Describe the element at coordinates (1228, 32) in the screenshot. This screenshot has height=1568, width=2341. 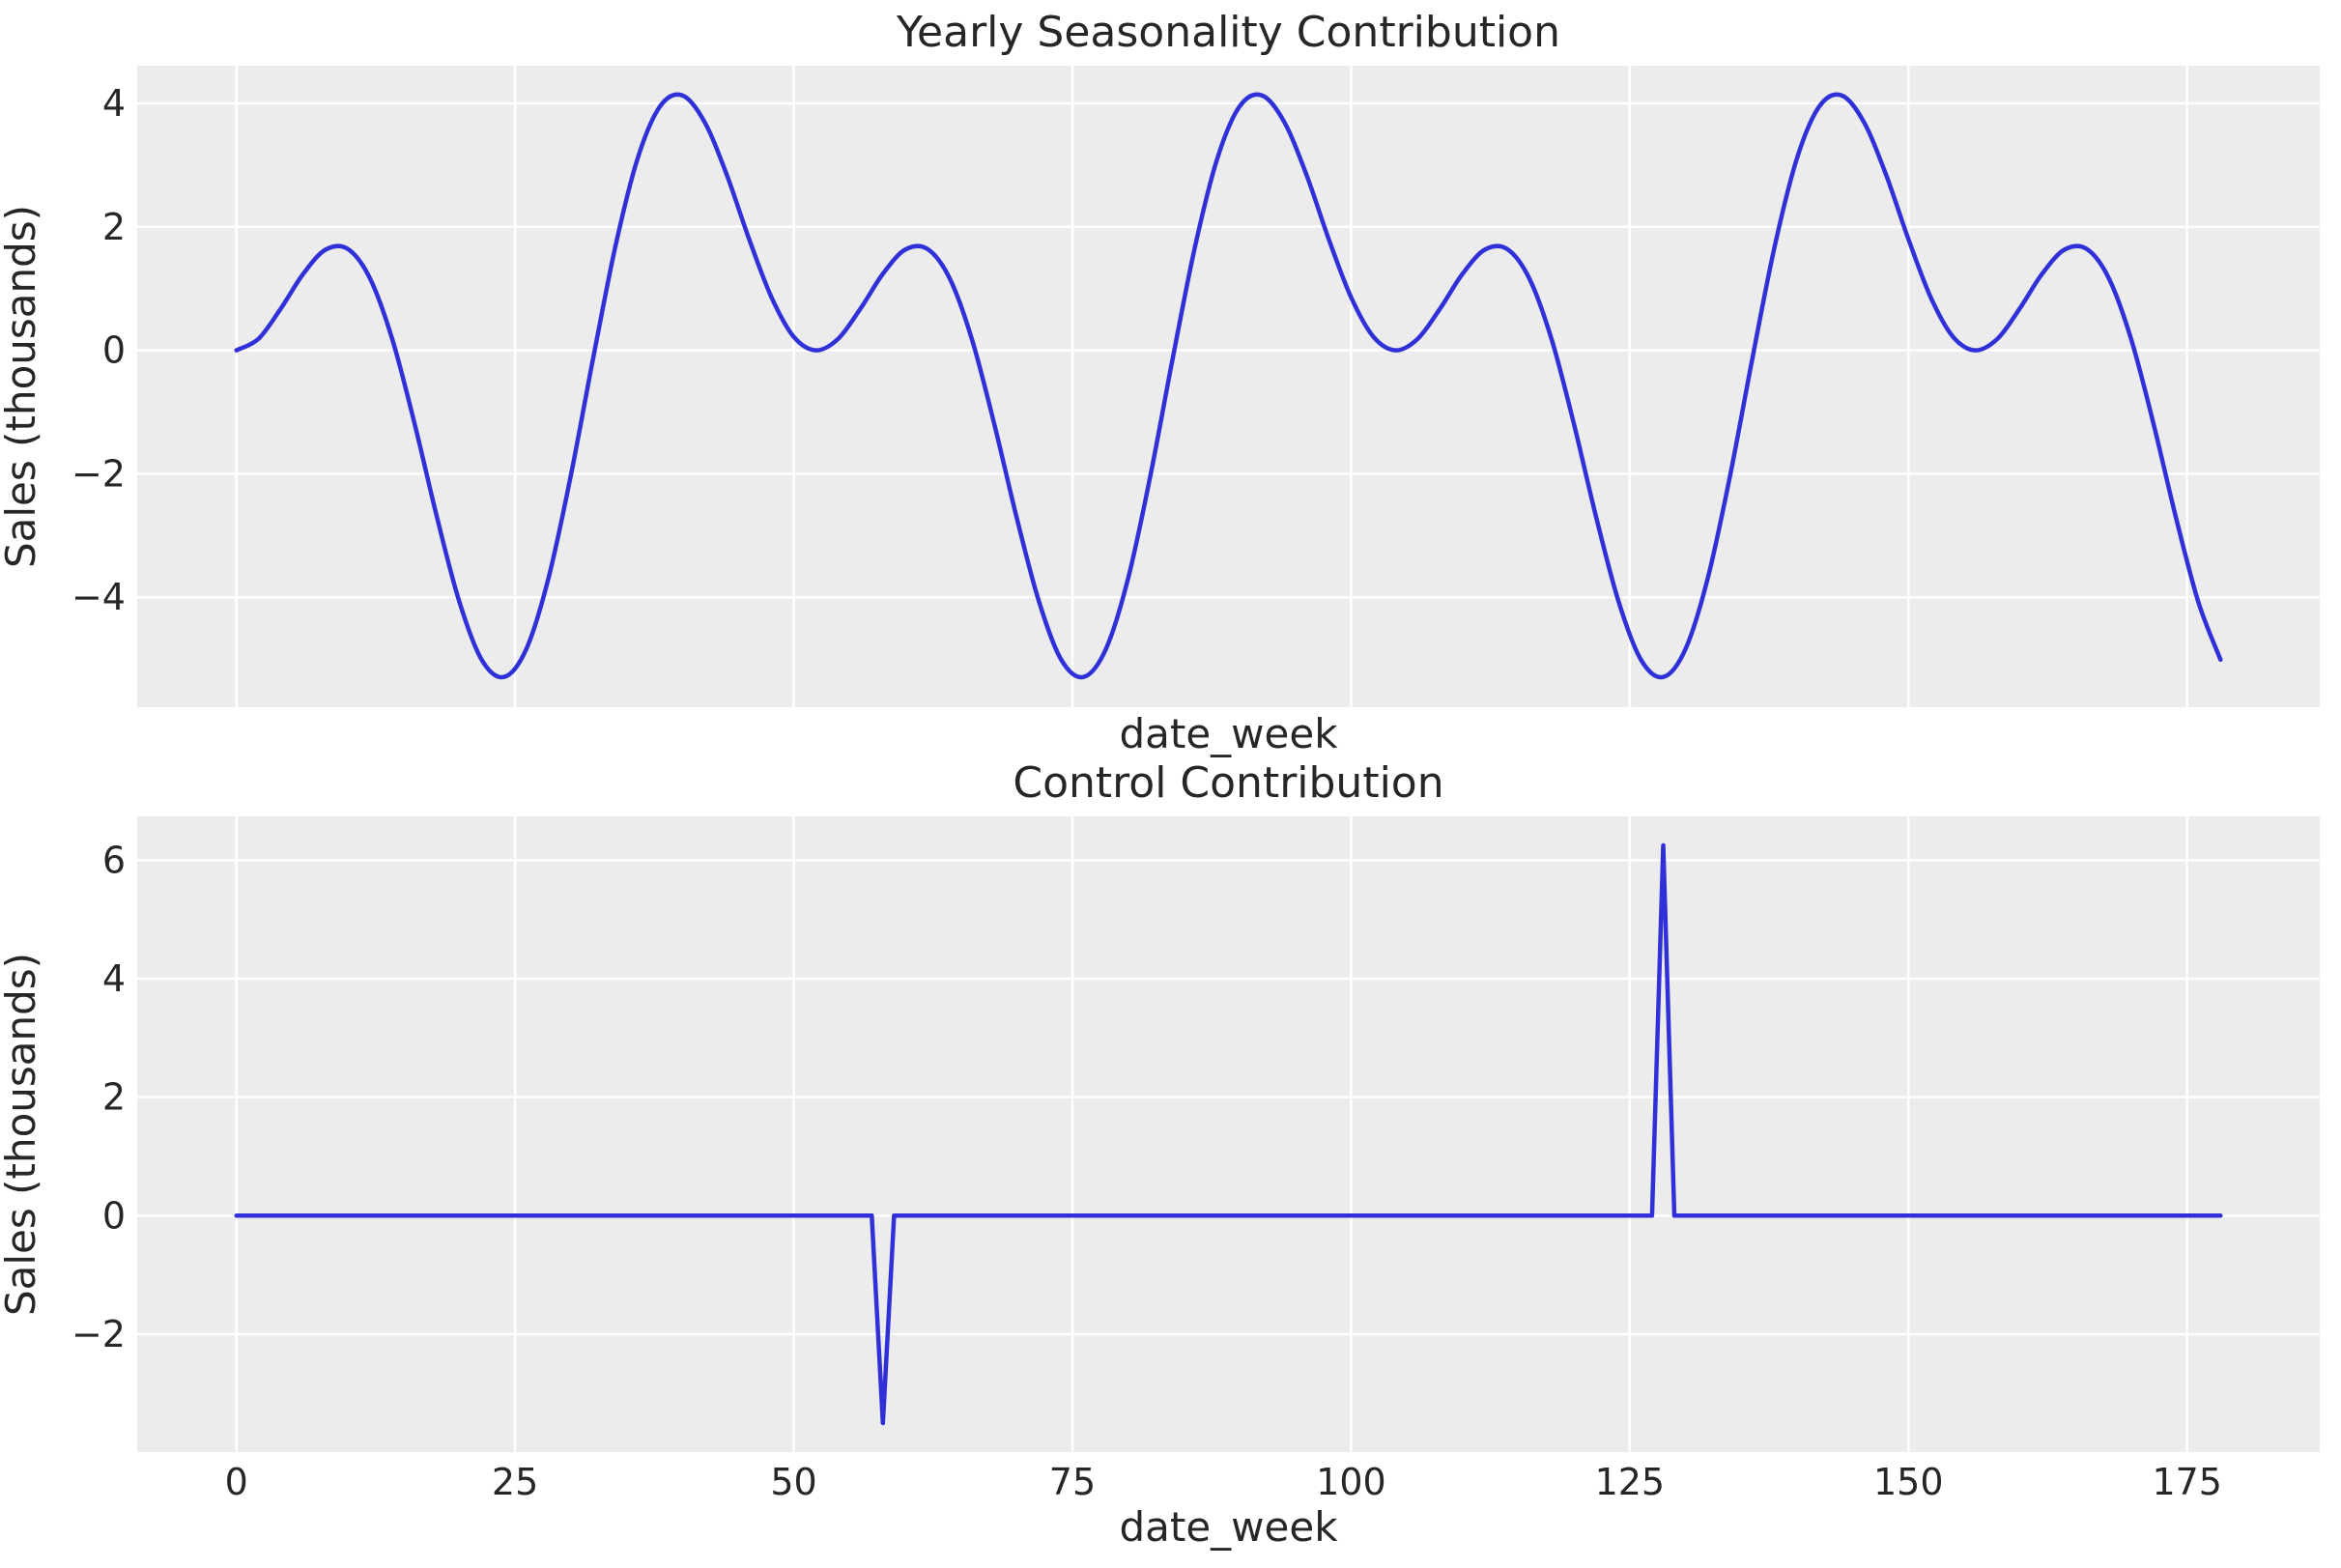
I see `panel-title: Yearly Seasonality Contribution` at that location.